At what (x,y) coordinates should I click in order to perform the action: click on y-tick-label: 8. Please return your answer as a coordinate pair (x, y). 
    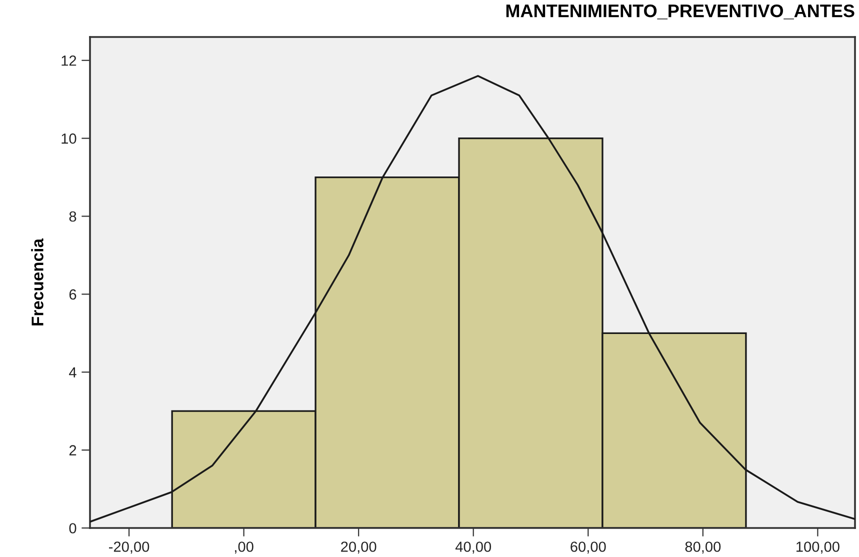
    Looking at the image, I should click on (72, 216).